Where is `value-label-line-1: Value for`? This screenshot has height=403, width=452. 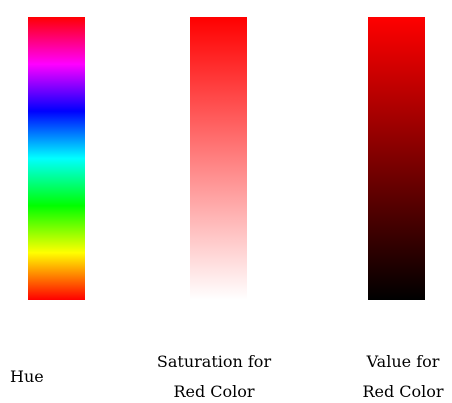 value-label-line-1: Value for is located at coordinates (403, 361).